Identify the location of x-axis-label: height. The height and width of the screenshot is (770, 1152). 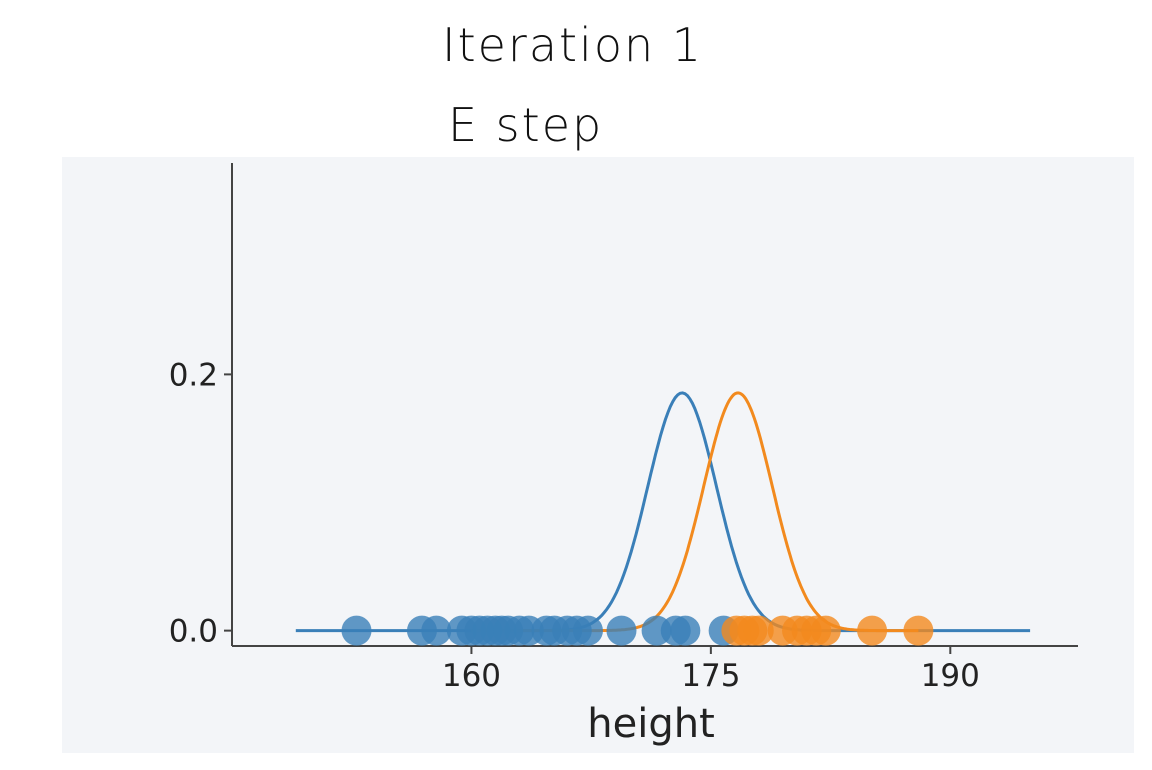
(651, 724).